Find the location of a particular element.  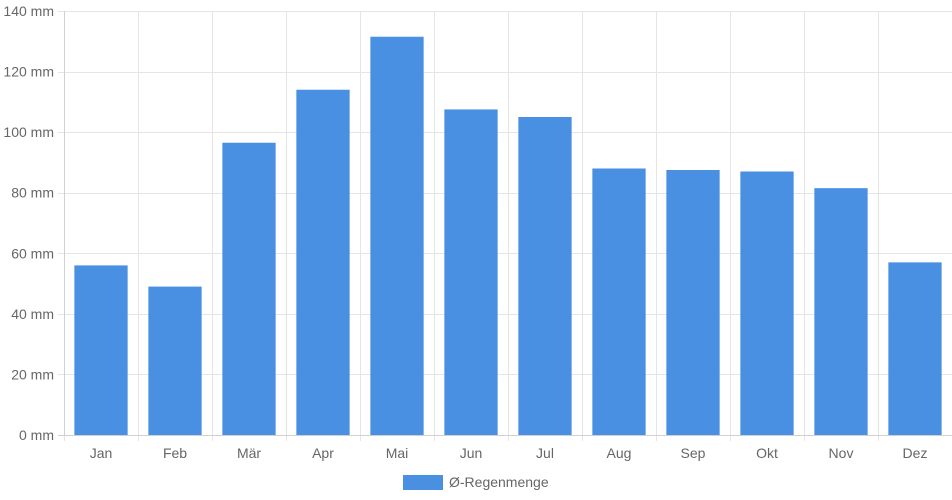

bar-okt is located at coordinates (767, 303).